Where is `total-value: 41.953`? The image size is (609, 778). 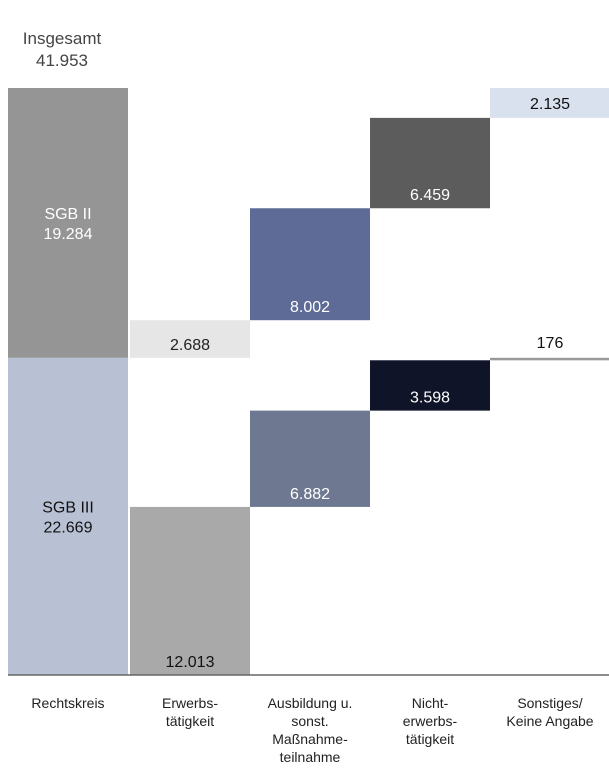 total-value: 41.953 is located at coordinates (62, 60).